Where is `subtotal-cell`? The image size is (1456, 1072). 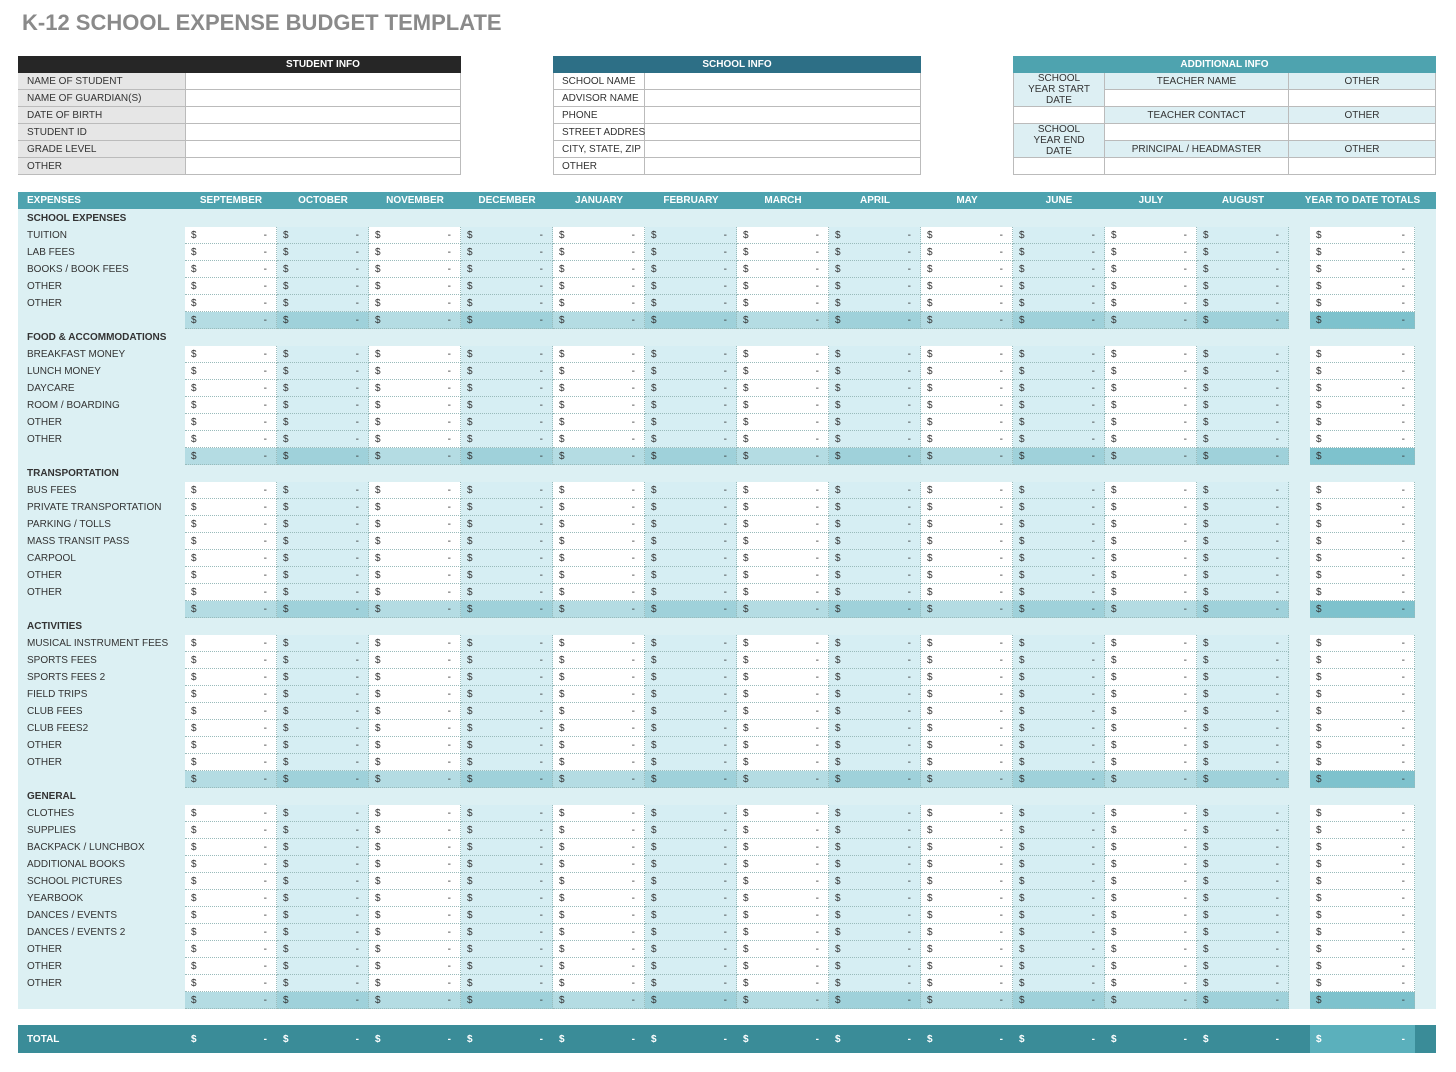 subtotal-cell is located at coordinates (783, 320).